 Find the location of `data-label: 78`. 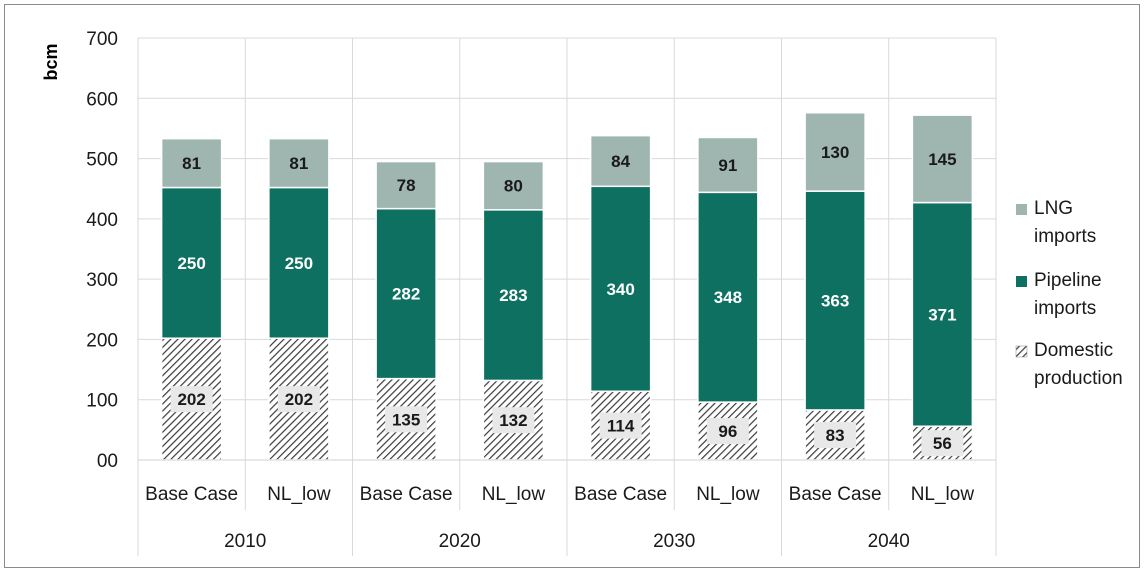

data-label: 78 is located at coordinates (406, 185).